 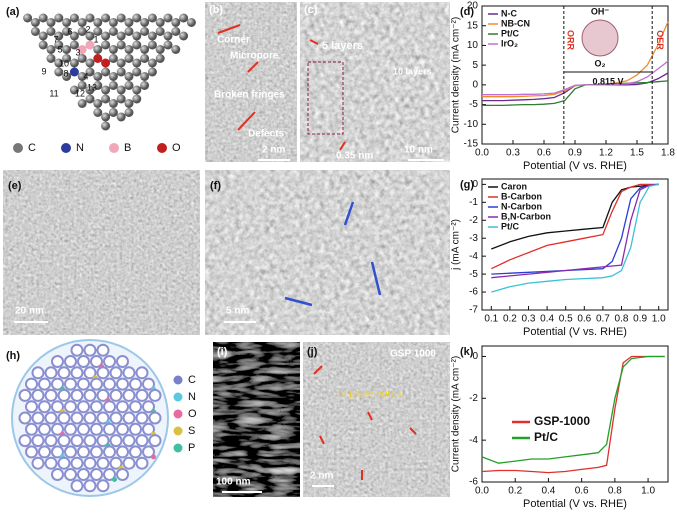 I want to click on tem-image, so click(x=101, y=252).